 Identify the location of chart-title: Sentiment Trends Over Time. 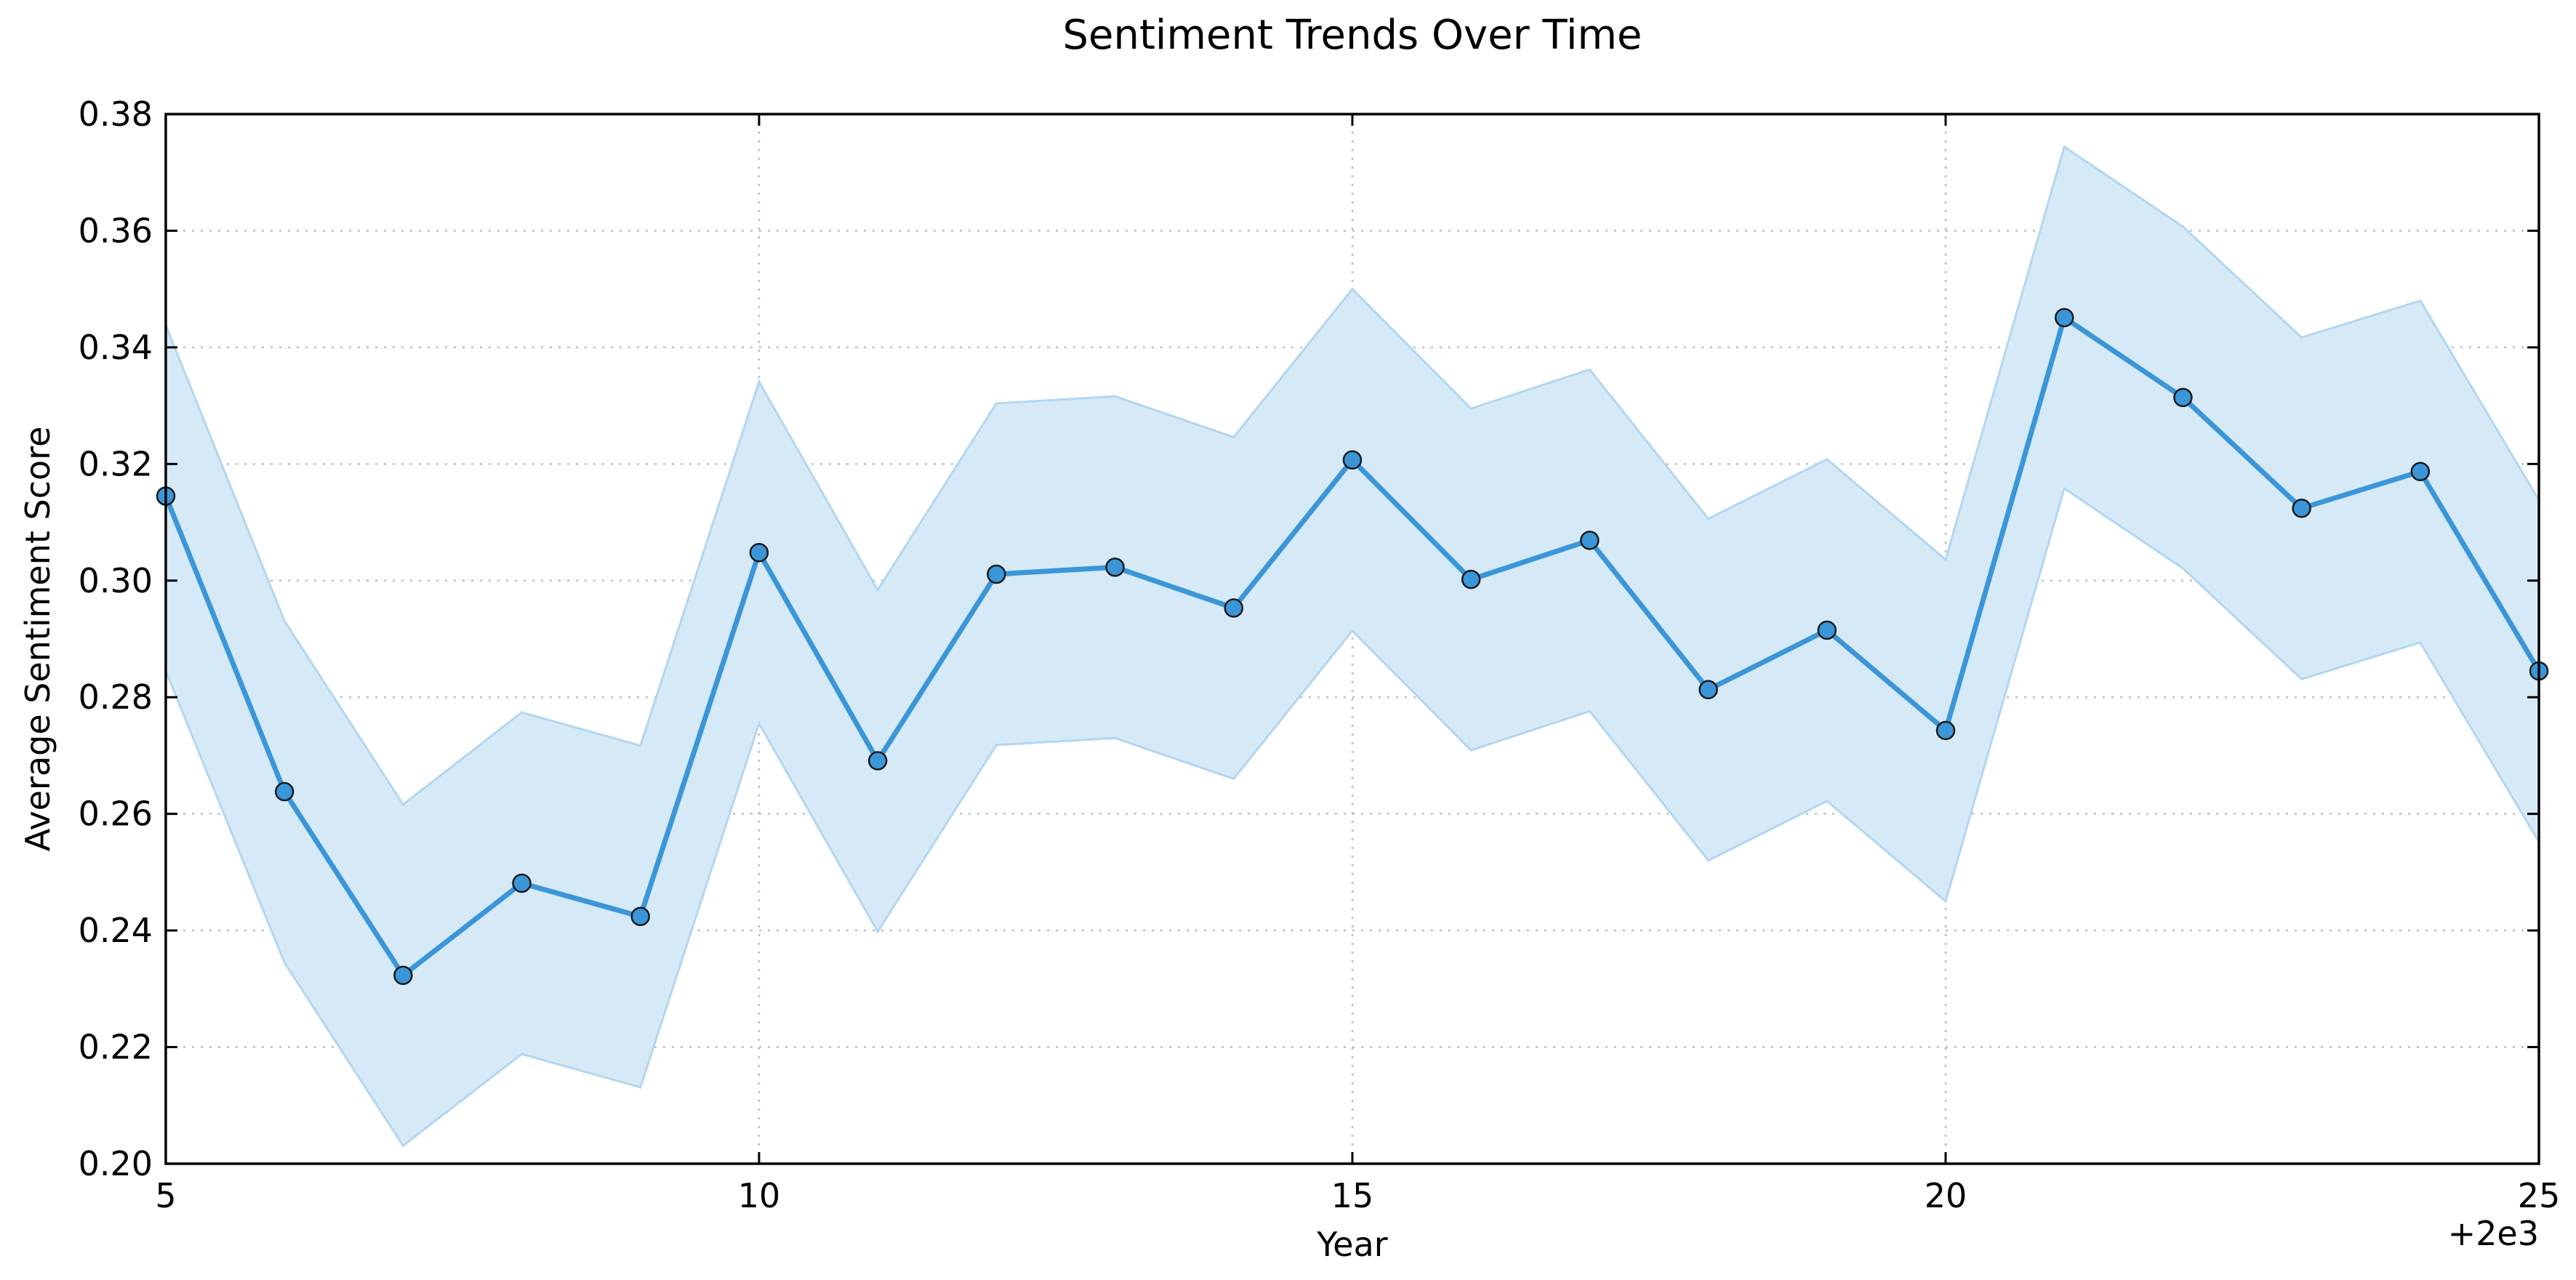
(1352, 35).